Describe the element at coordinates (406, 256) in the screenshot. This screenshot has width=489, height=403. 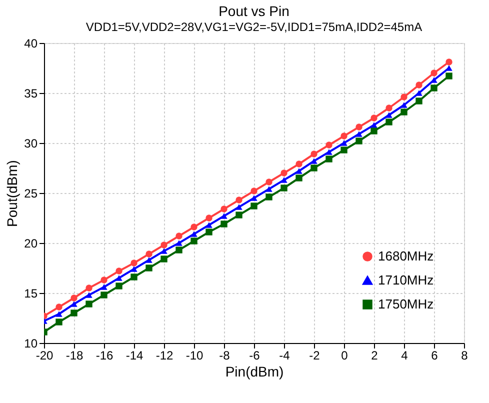
I see `legend-label: 1680MHz` at that location.